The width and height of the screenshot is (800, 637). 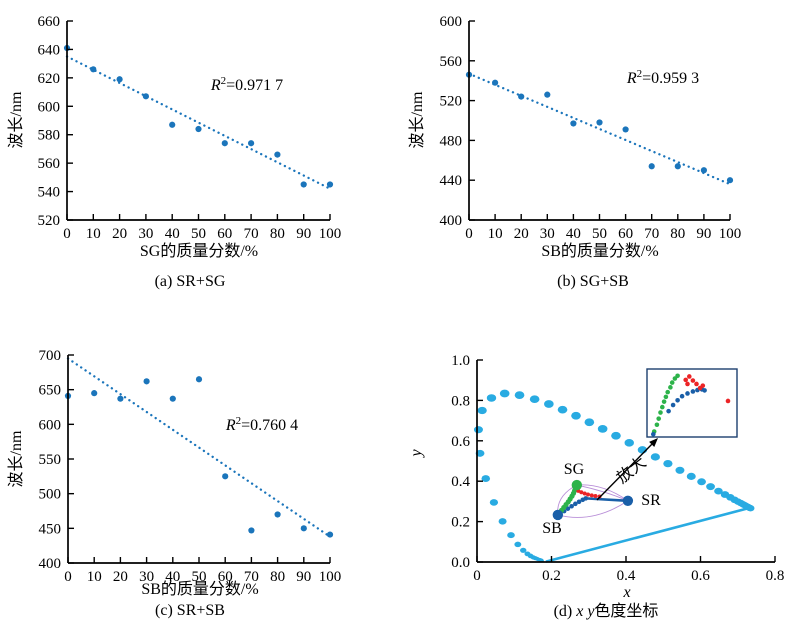 What do you see at coordinates (565, 611) in the screenshot?
I see `plot-d-caption-prefix: (d)` at bounding box center [565, 611].